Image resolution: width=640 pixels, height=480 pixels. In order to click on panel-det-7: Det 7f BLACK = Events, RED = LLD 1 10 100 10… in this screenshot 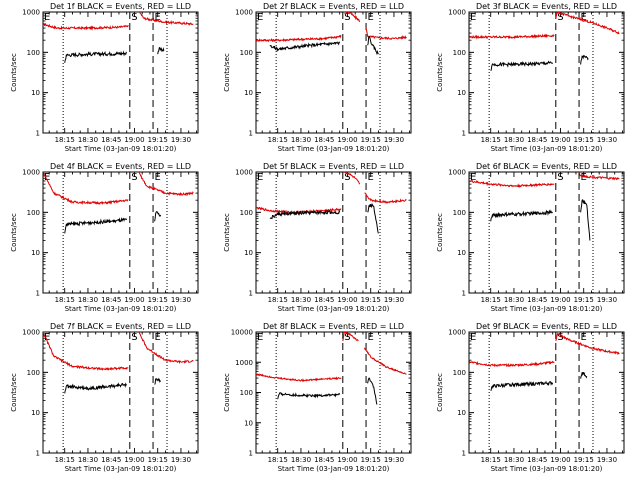, I will do `click(104, 397)`.